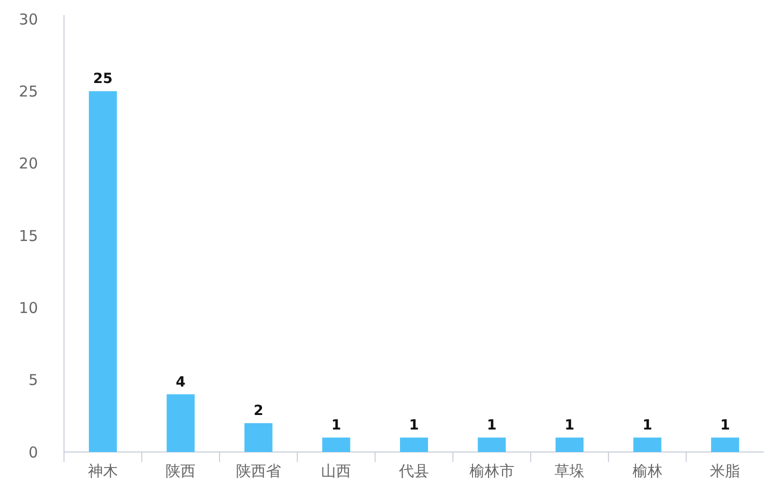 Image resolution: width=765 pixels, height=484 pixels. Describe the element at coordinates (491, 471) in the screenshot. I see `x-tick-label: 榆林市` at that location.